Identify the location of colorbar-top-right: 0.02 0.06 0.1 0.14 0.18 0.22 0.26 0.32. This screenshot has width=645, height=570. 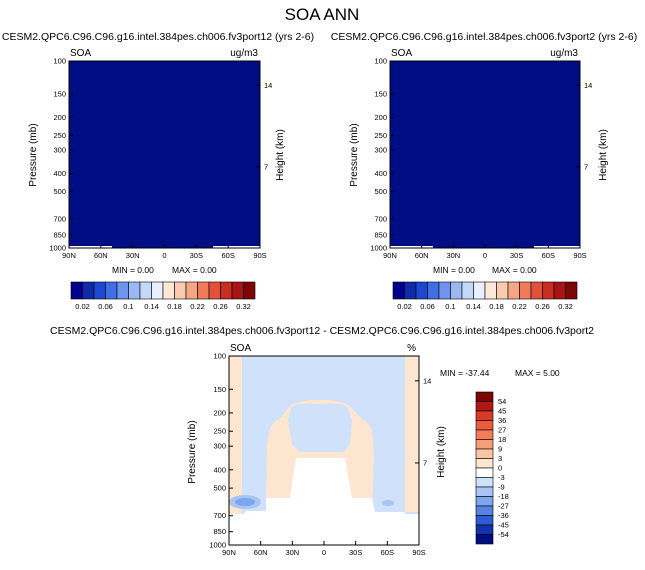
(485, 296).